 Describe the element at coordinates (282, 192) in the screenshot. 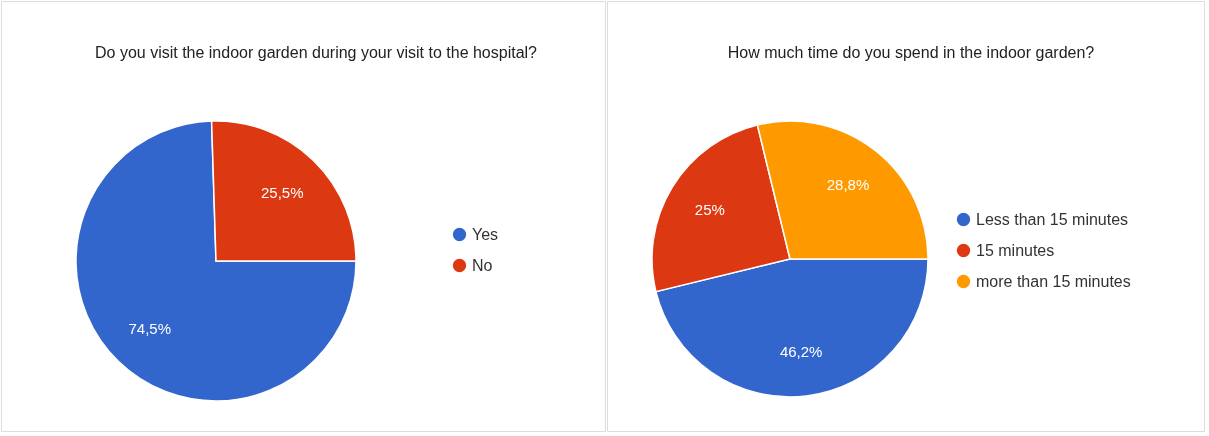

I see `data-label: 25,5%` at that location.